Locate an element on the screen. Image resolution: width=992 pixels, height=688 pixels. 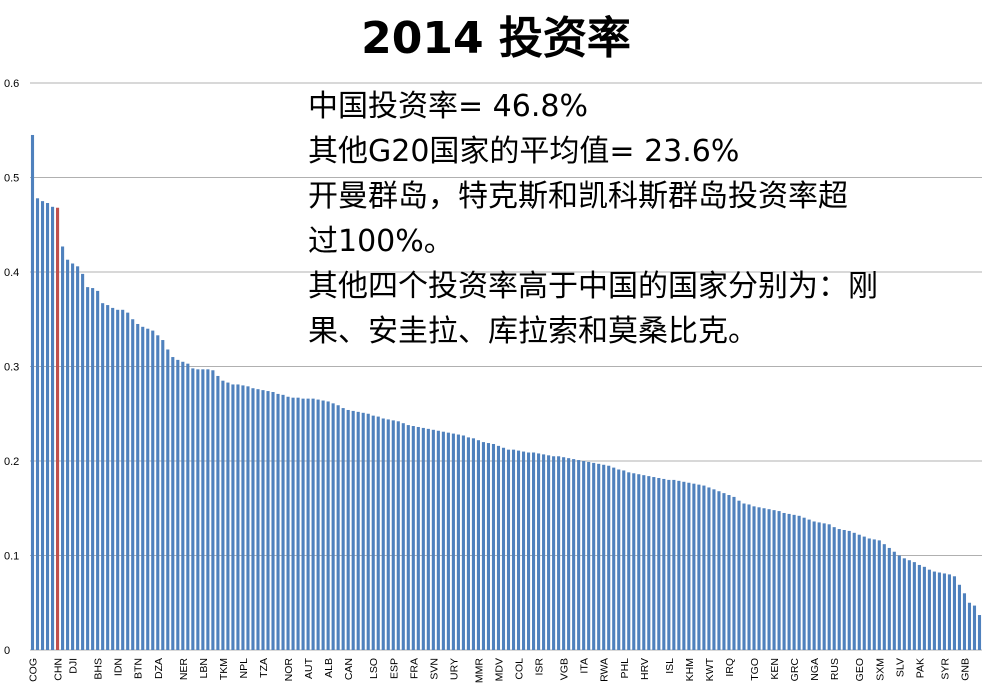
y-axis: 0 0.1 0.2 0.3 0.4 0.5 0.6 is located at coordinates (11, 367).